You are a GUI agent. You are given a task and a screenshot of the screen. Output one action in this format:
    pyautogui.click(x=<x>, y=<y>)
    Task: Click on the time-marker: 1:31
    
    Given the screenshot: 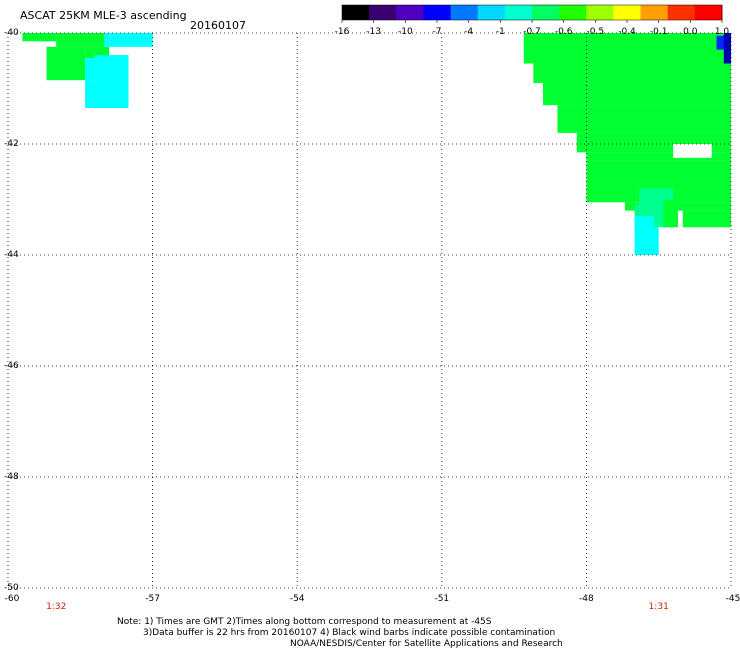 What is the action you would take?
    pyautogui.click(x=658, y=607)
    